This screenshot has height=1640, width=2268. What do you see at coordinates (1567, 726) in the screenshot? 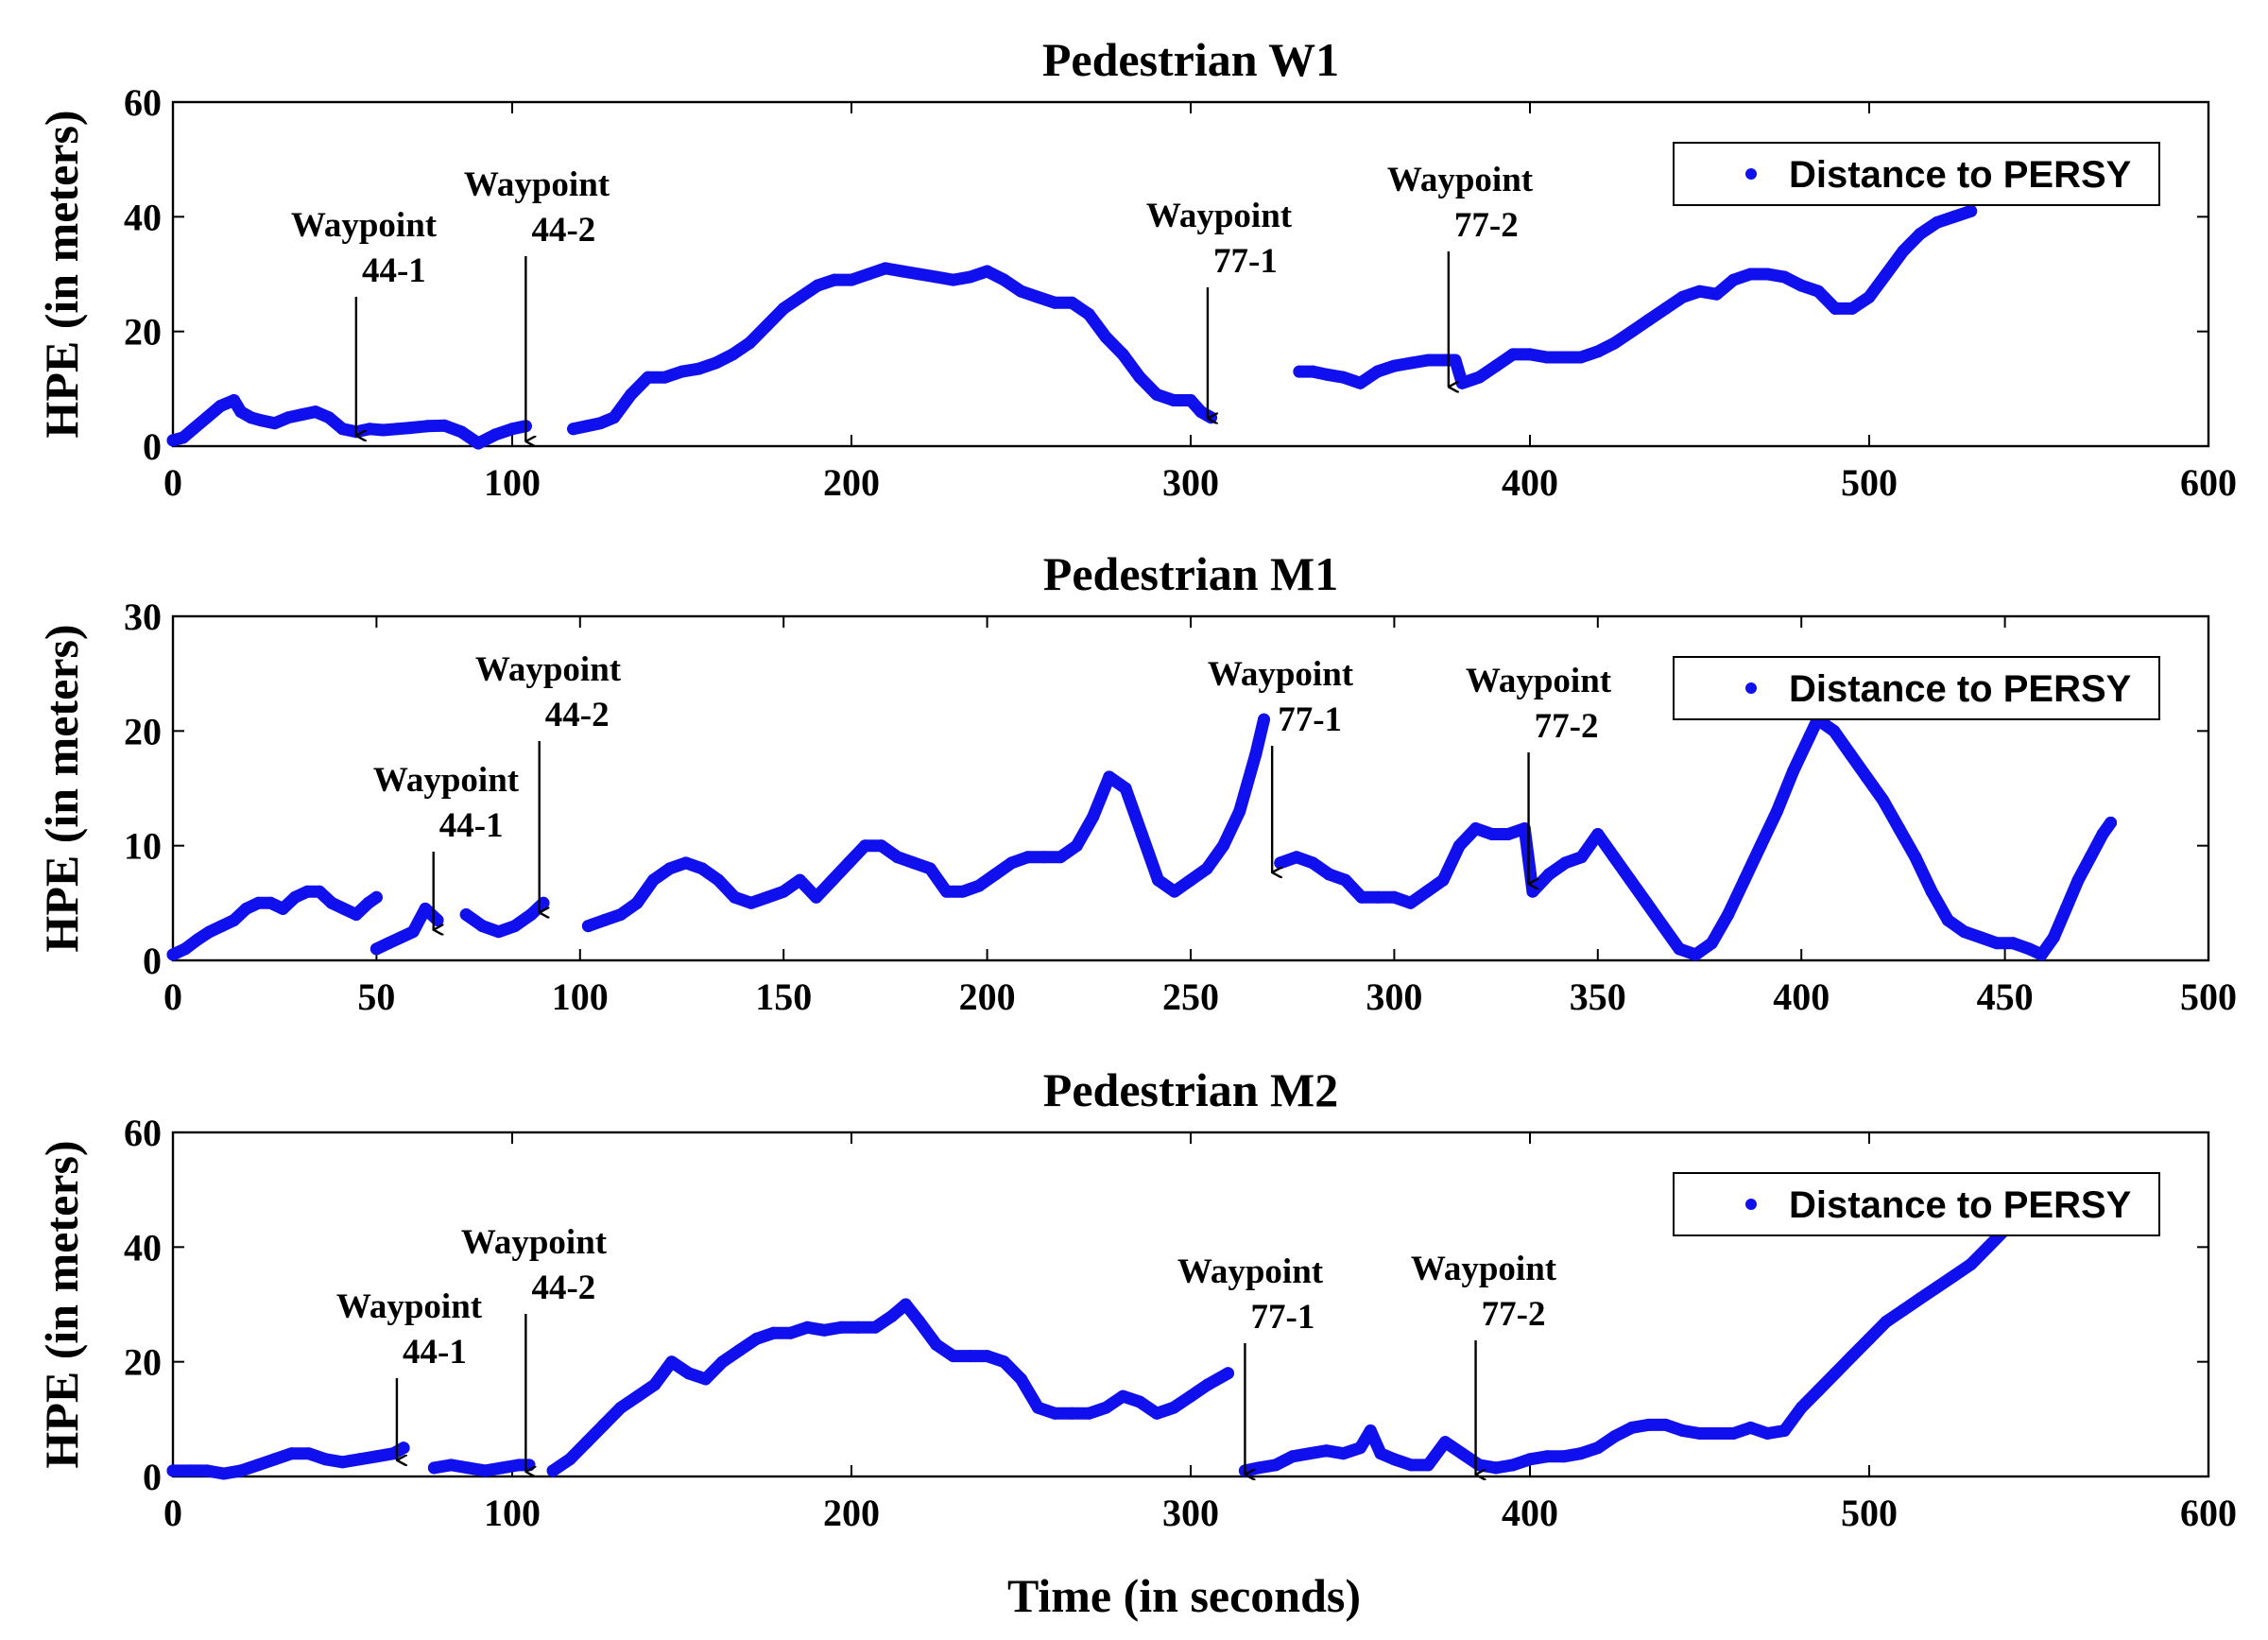
I see `waypoint-id: 77-2` at bounding box center [1567, 726].